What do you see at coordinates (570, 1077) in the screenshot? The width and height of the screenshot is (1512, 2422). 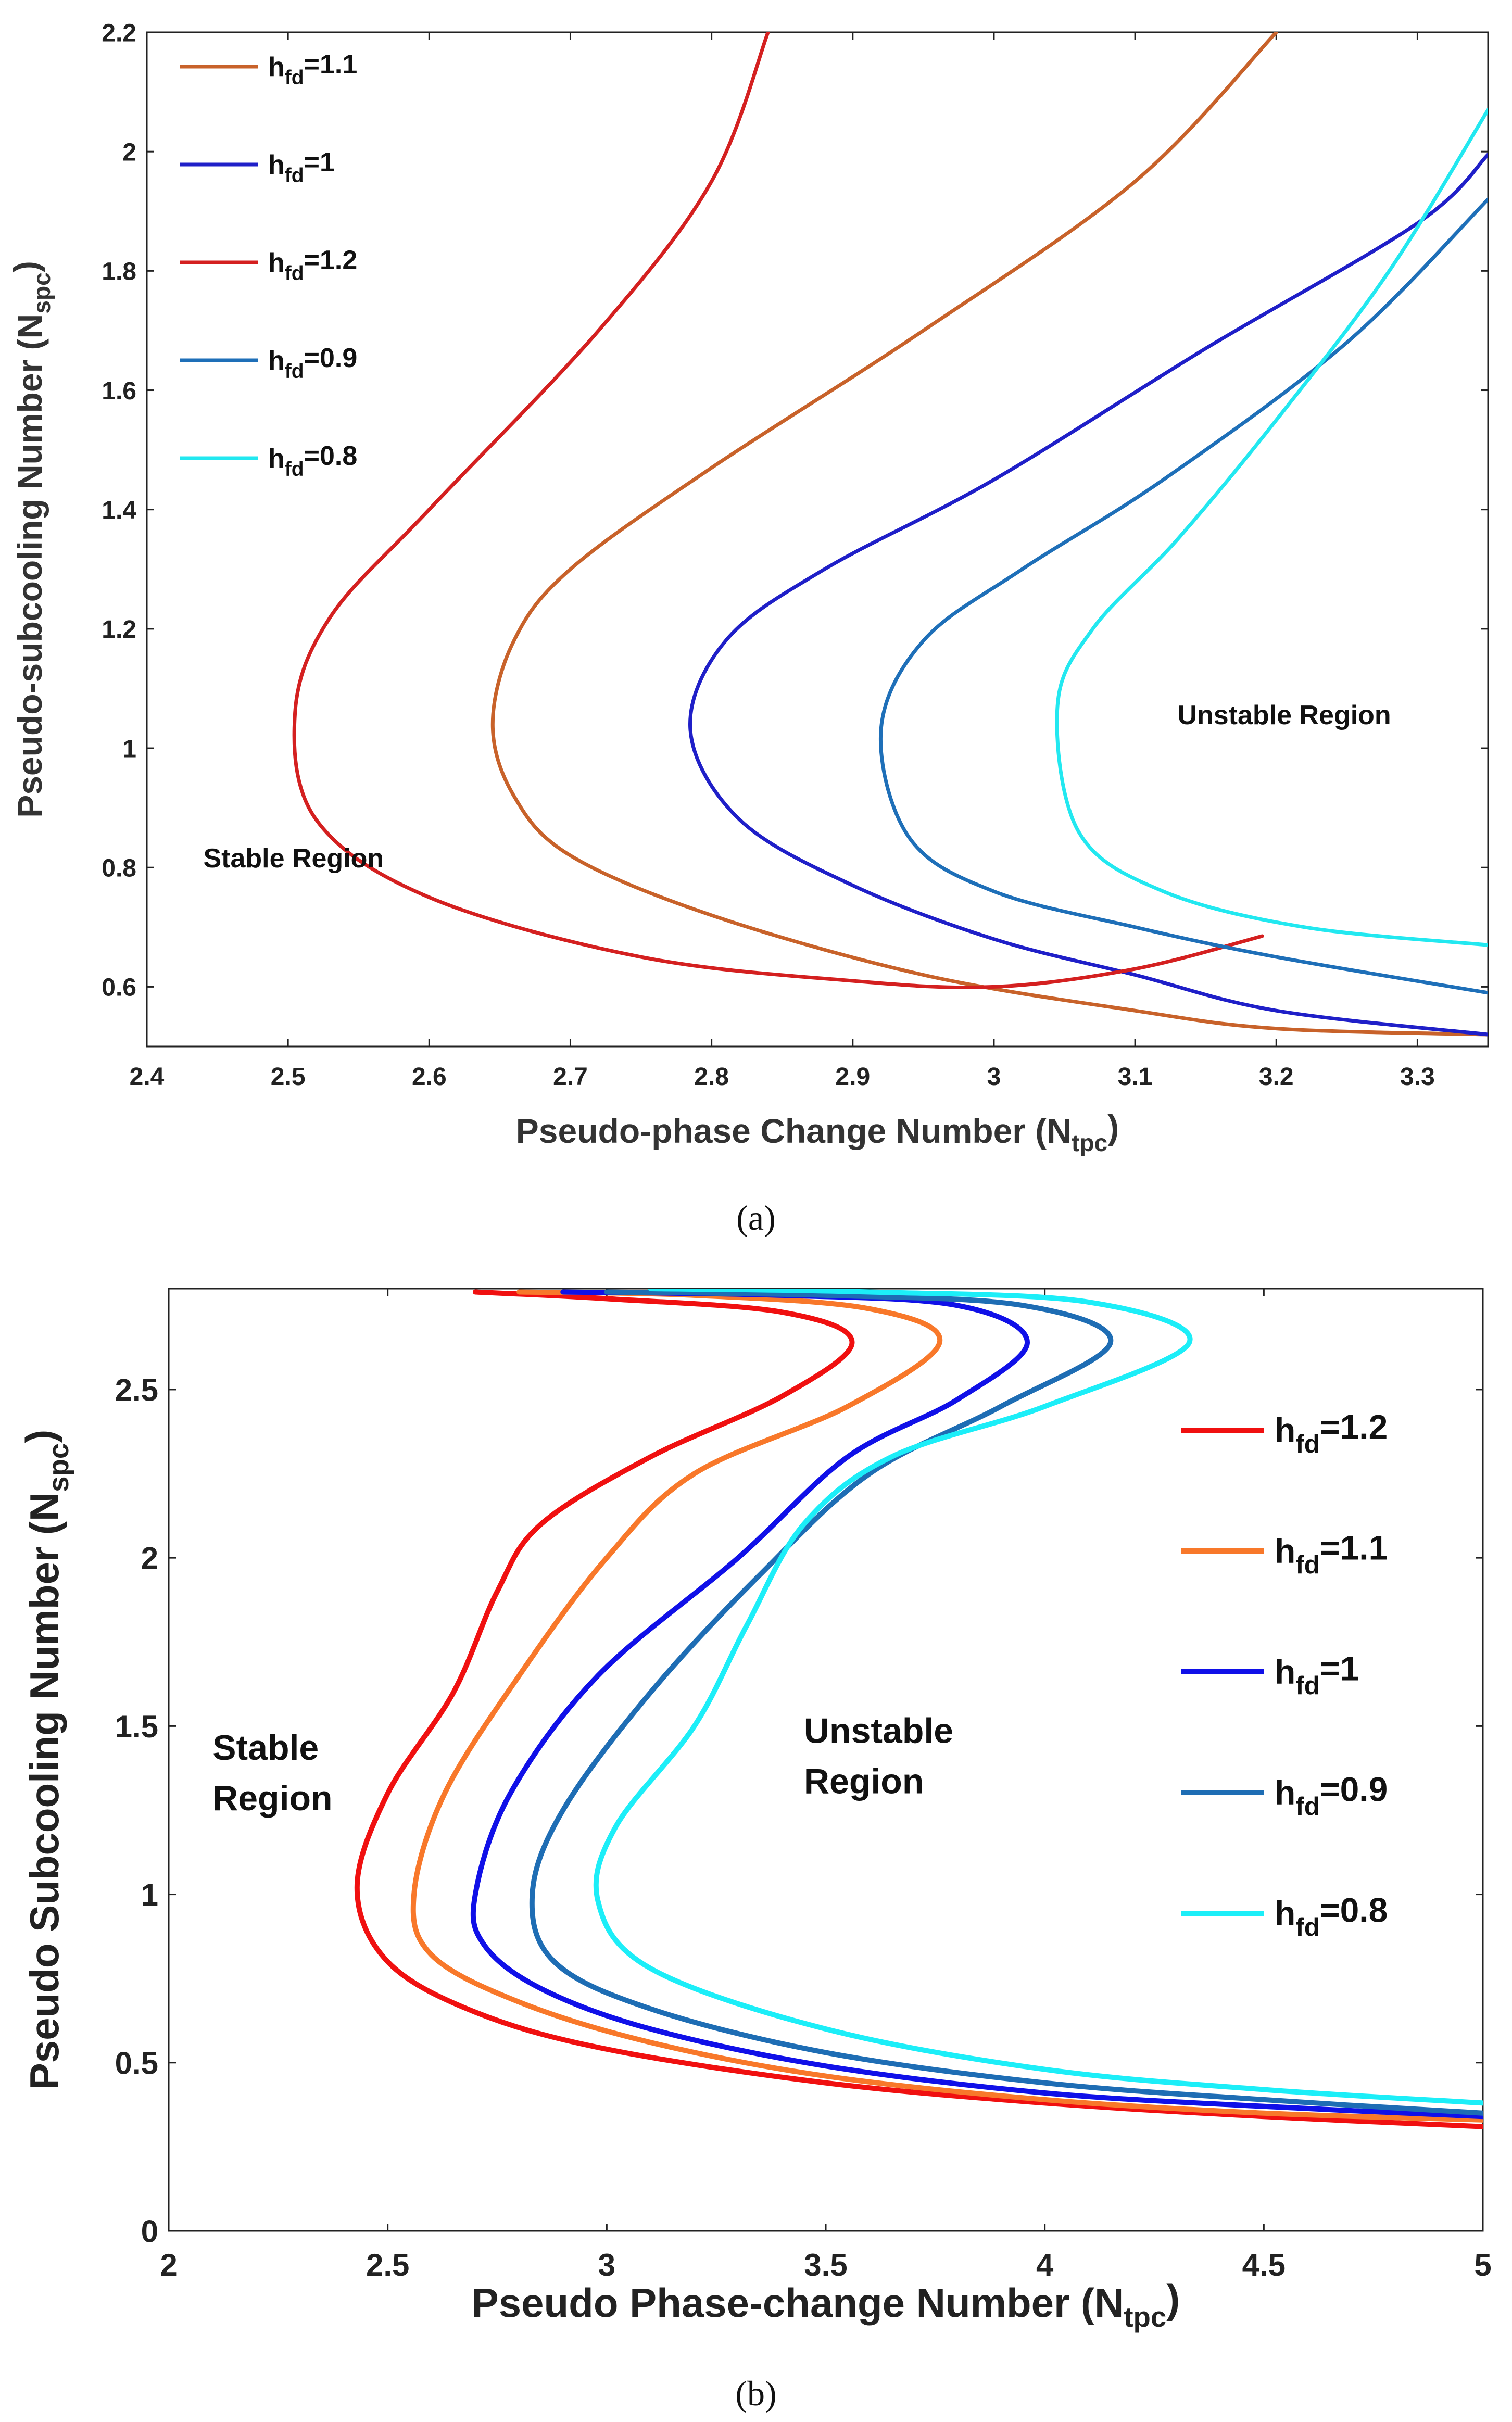 I see `x-tick-label-3: 2.7` at bounding box center [570, 1077].